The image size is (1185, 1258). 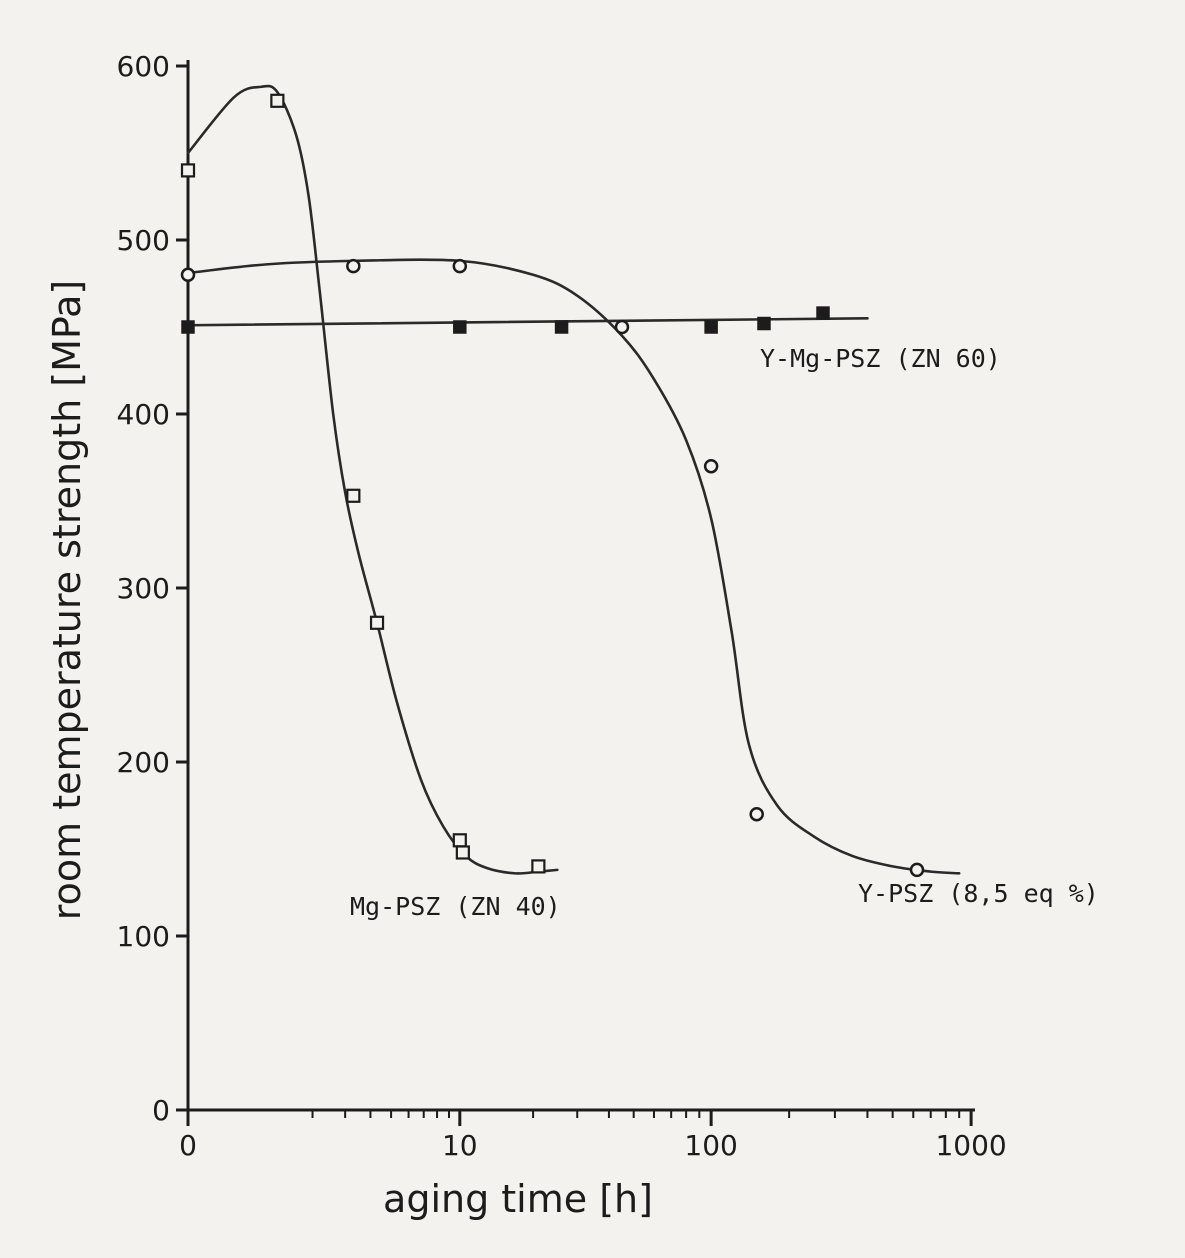 I want to click on x-axis-title: aging time [h], so click(x=518, y=1199).